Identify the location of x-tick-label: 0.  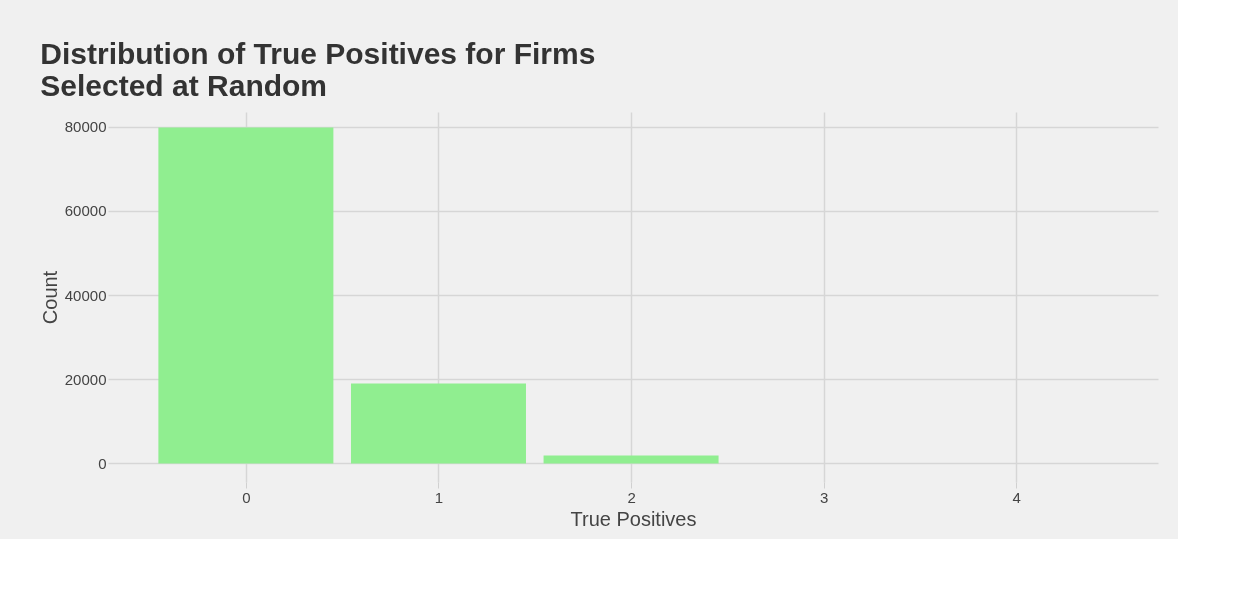
(246, 497).